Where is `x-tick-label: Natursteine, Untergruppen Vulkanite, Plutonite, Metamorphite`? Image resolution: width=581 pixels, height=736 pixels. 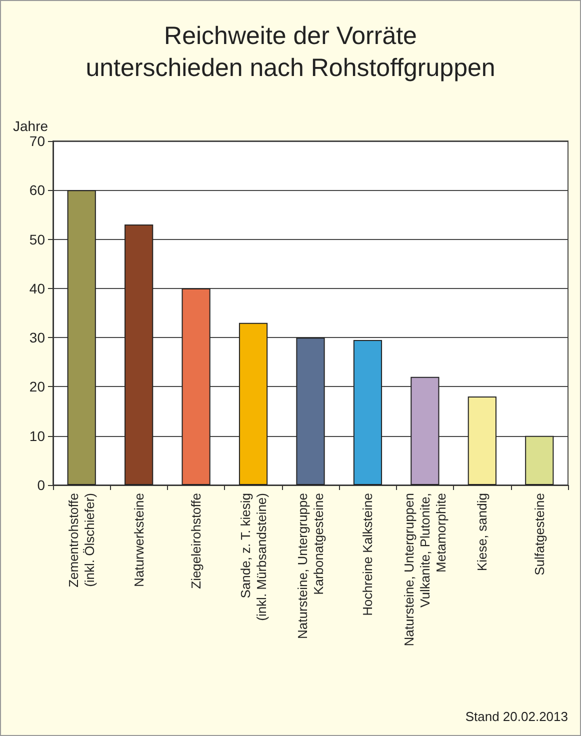 x-tick-label: Natursteine, Untergruppen Vulkanite, Plutonite, Metamorphite is located at coordinates (424, 569).